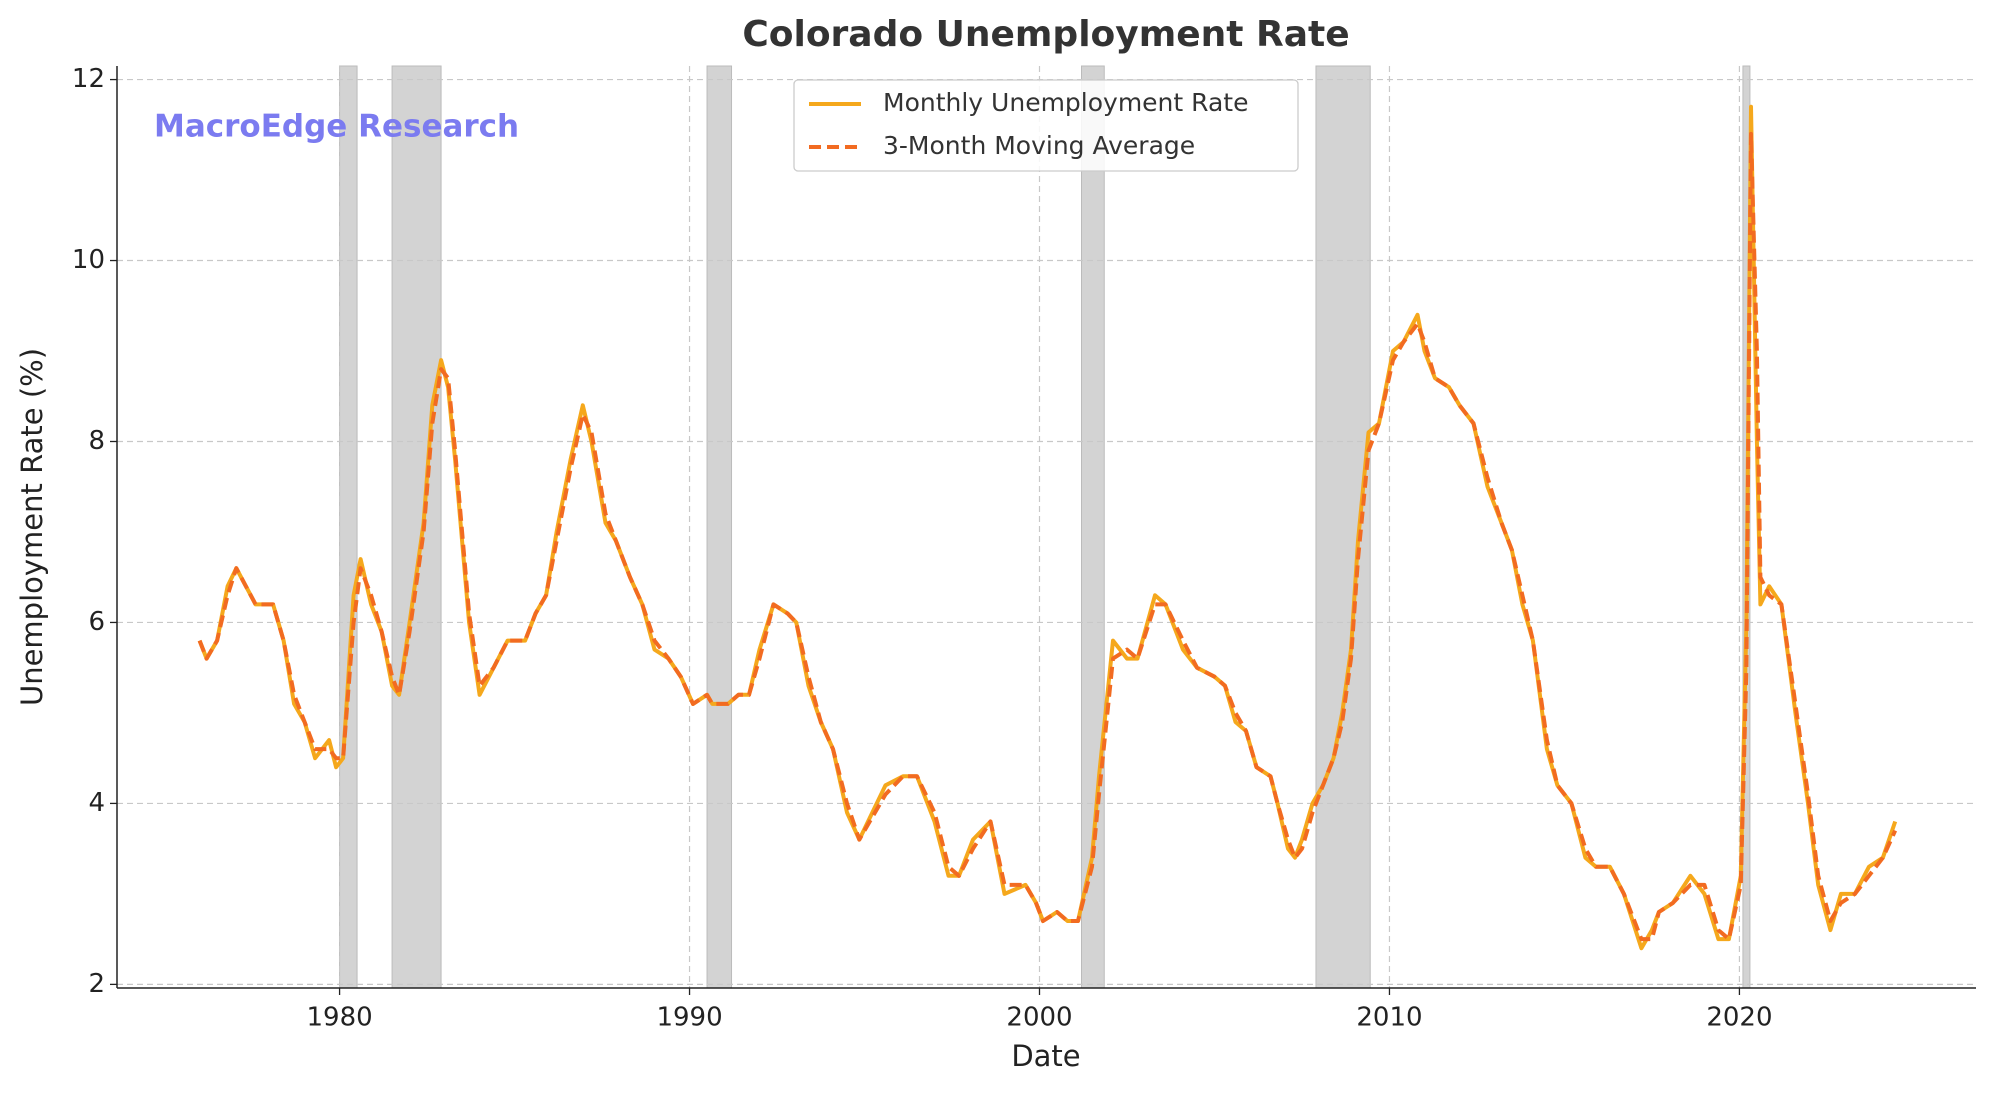 Image resolution: width=1996 pixels, height=1097 pixels. Describe the element at coordinates (96, 803) in the screenshot. I see `y-tick-label: 4` at that location.